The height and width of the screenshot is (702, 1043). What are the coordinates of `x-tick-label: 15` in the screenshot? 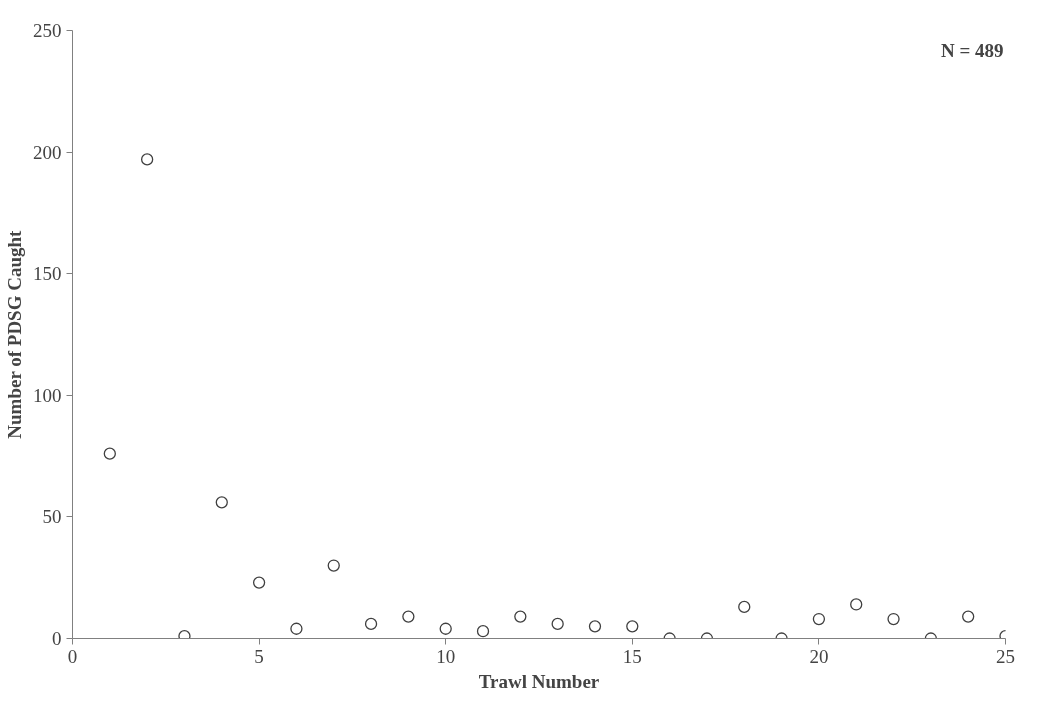 It's located at (632, 656).